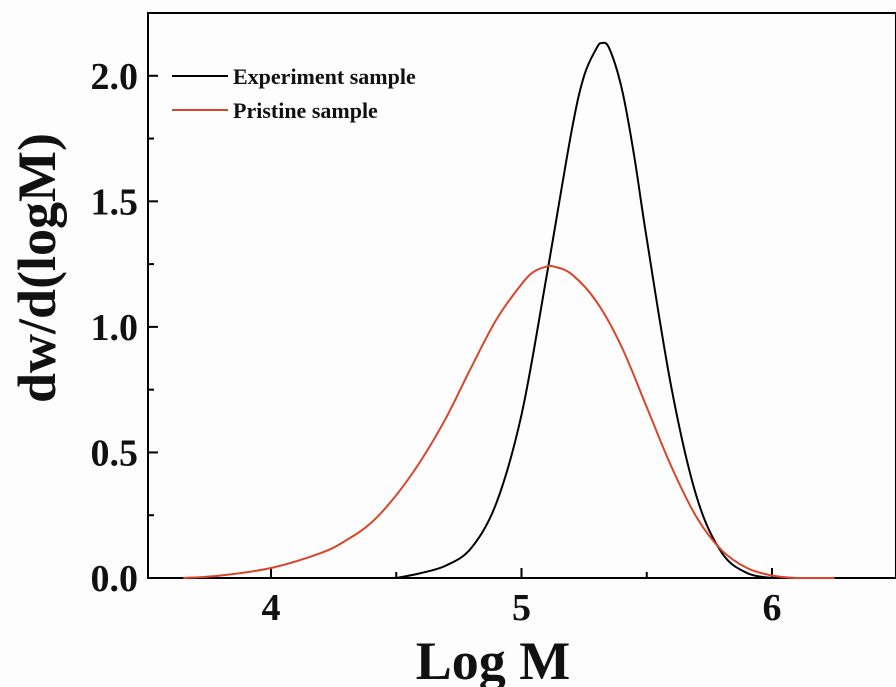 The image size is (896, 687). I want to click on x-tick-label: 6, so click(772, 608).